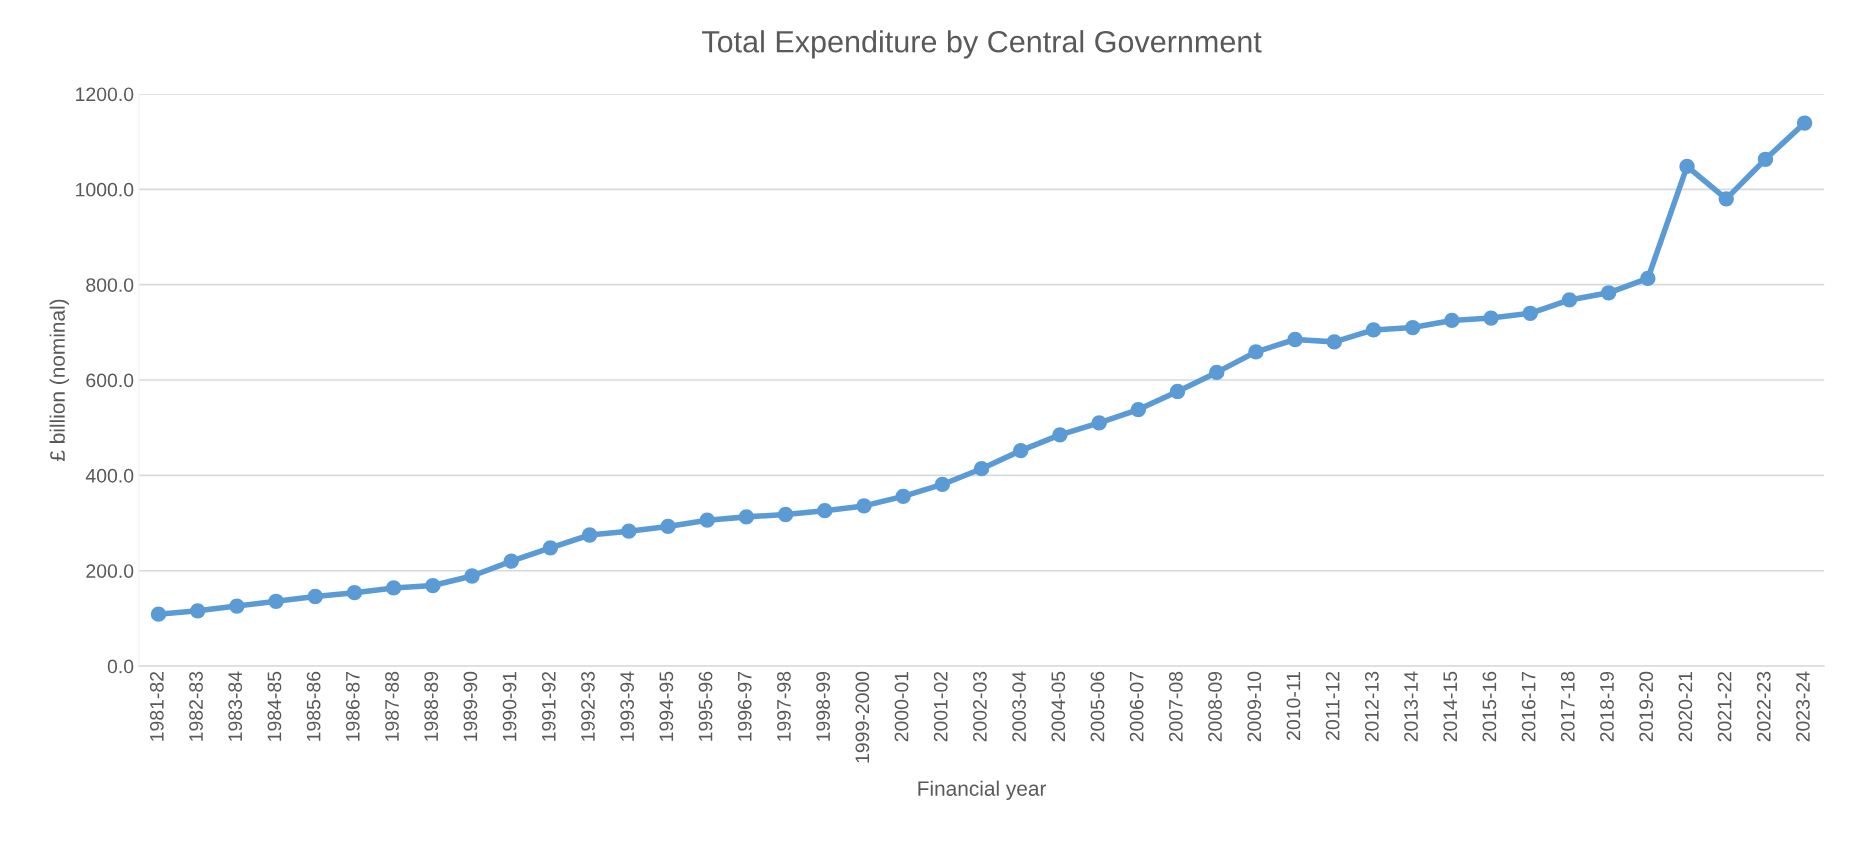 The height and width of the screenshot is (854, 1852). What do you see at coordinates (1450, 706) in the screenshot?
I see `x-tick-label: 2014-15` at bounding box center [1450, 706].